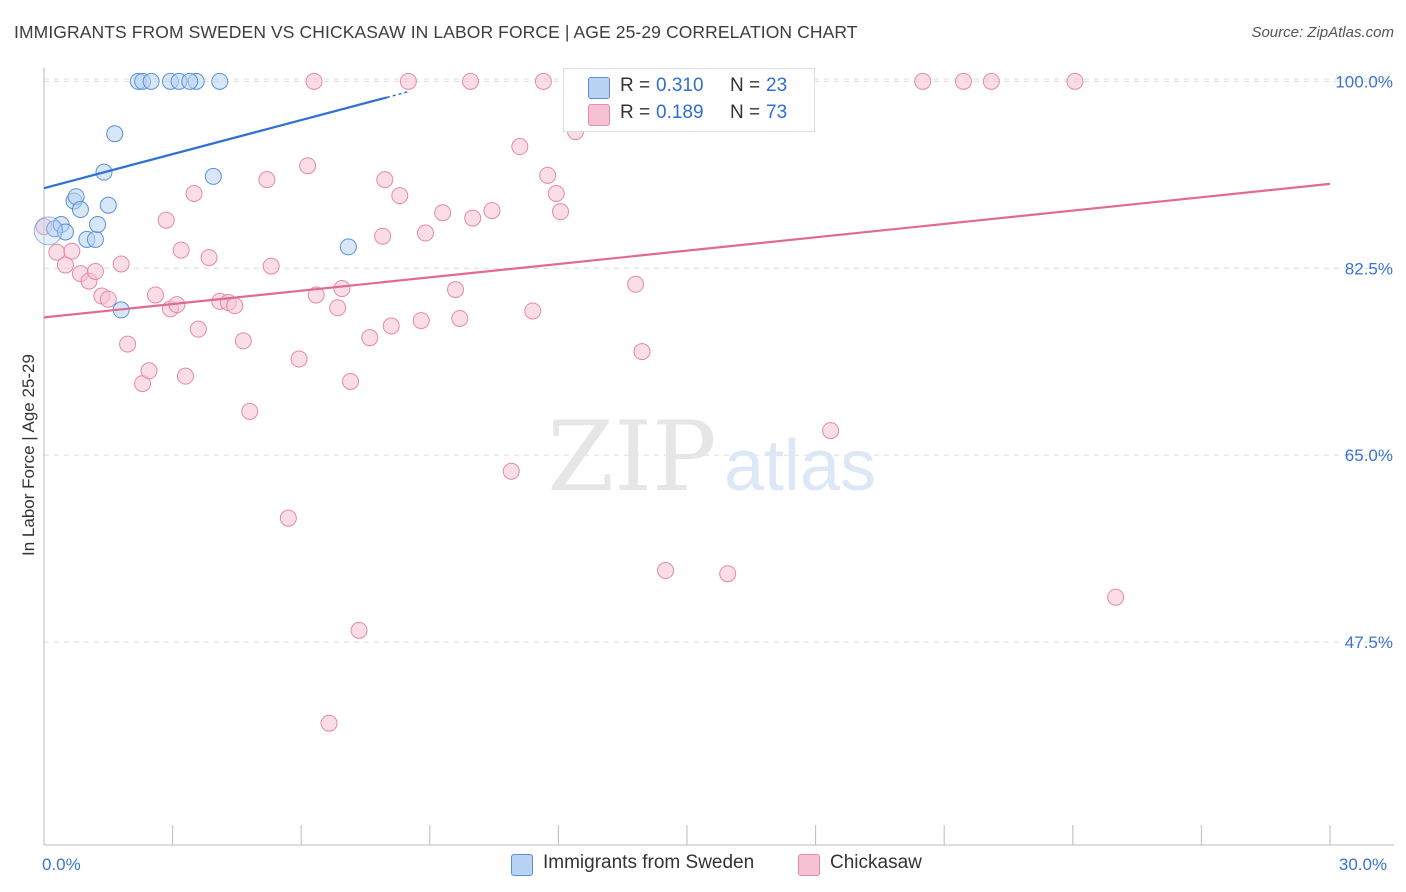 Image resolution: width=1406 pixels, height=892 pixels. I want to click on legend-label-sweden: Immigrants from Sweden, so click(649, 862).